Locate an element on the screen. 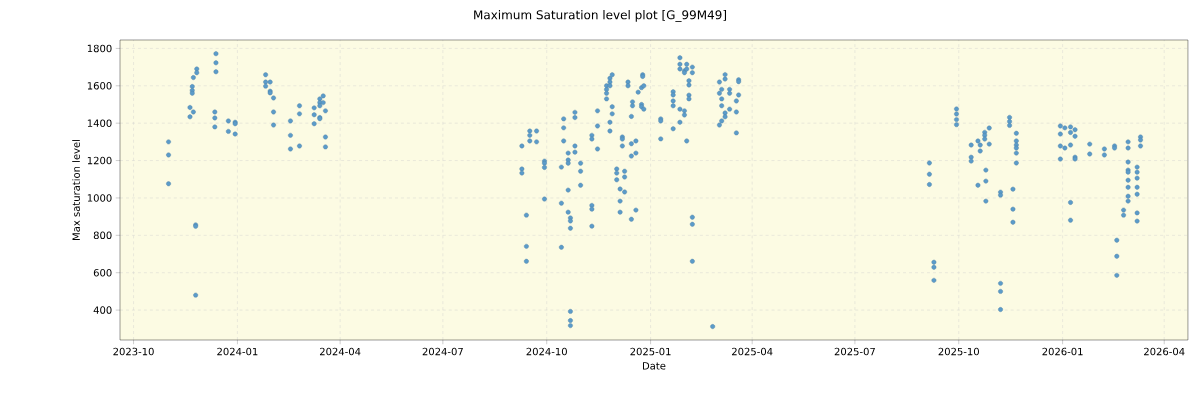 This screenshot has width=1200, height=400. x-tick-label: 2025-04 is located at coordinates (752, 351).